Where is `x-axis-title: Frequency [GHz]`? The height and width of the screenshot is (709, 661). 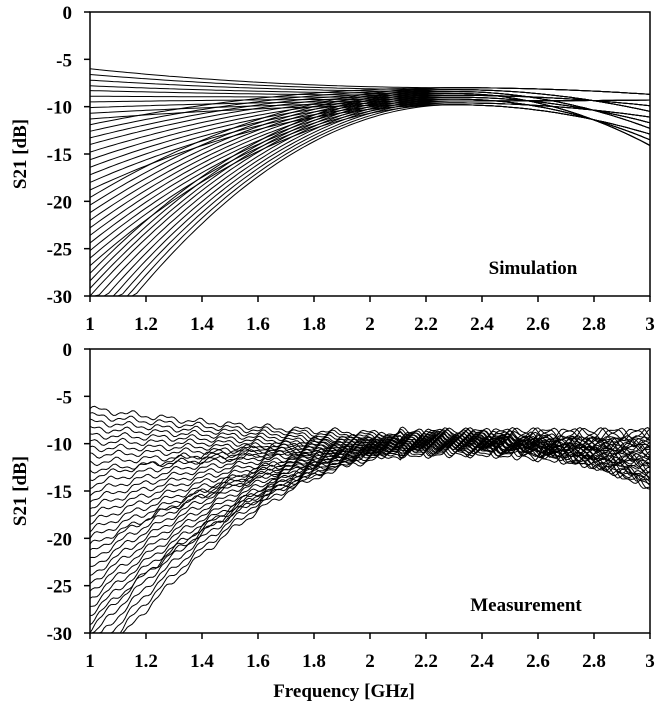
x-axis-title: Frequency [GHz] is located at coordinates (344, 691).